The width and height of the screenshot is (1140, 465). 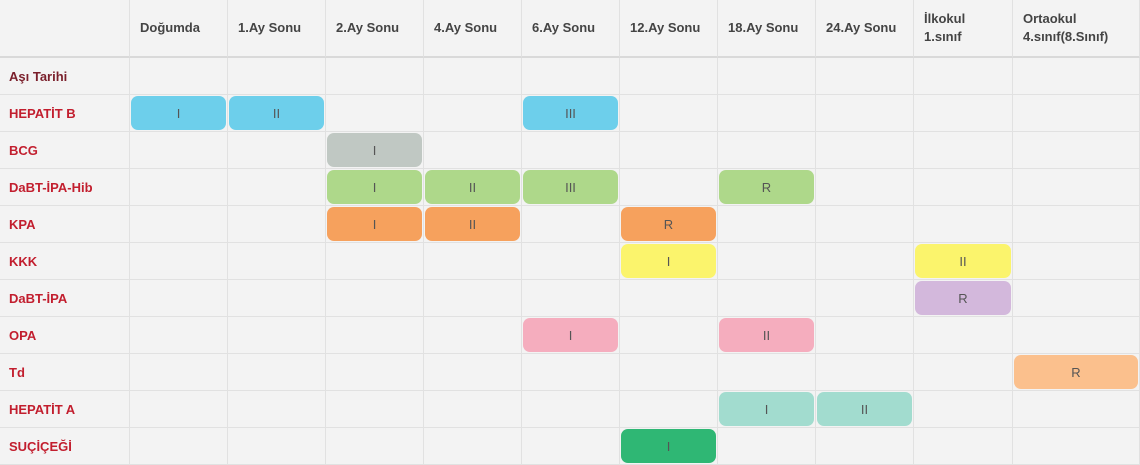 I want to click on row-label: SUÇİÇEĞİ, so click(x=65, y=446).